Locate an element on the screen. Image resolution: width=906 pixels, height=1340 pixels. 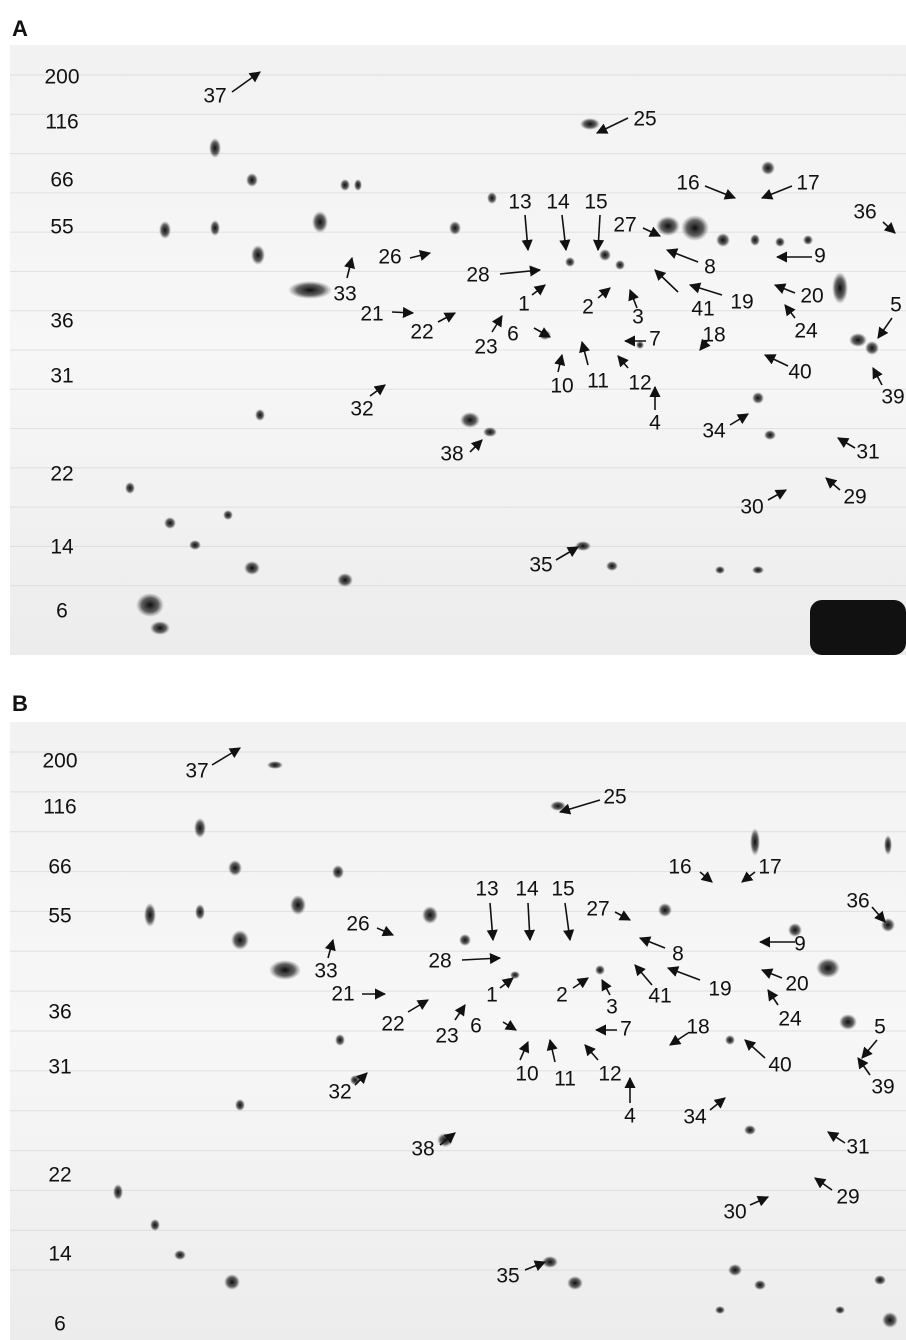
spot-label: 7 is located at coordinates (655, 339).